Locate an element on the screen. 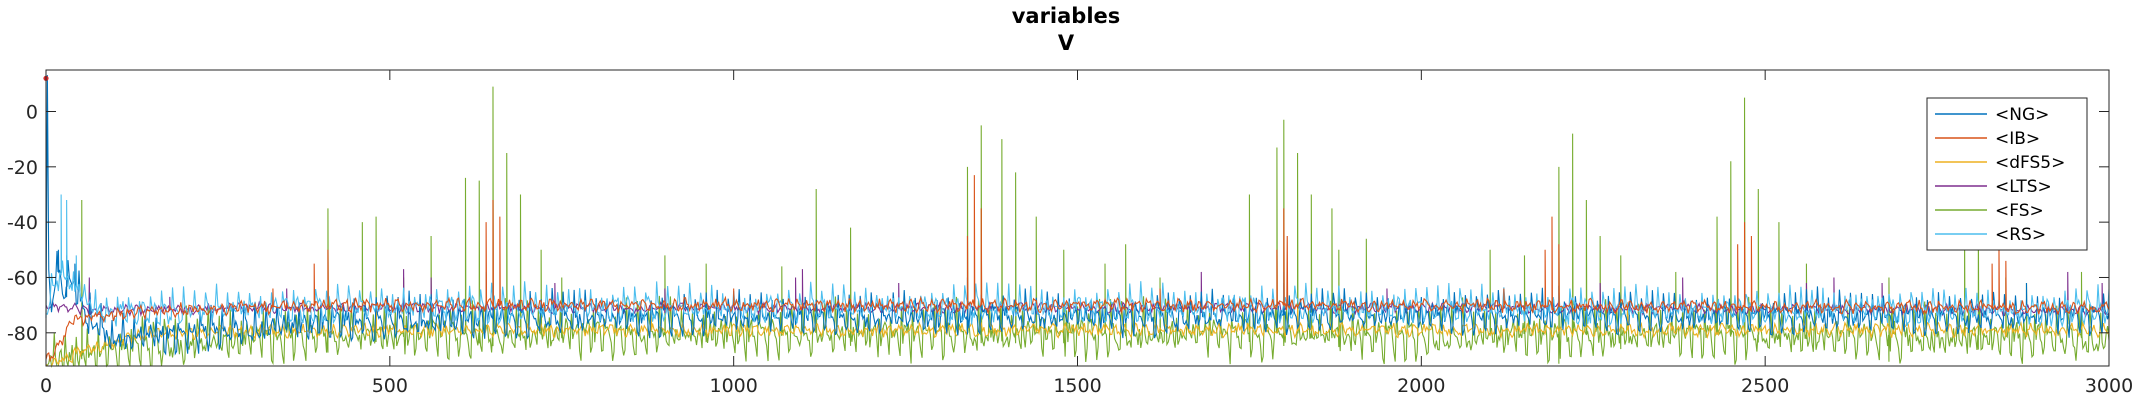 The image size is (2133, 400). x-tick-label: 500 is located at coordinates (390, 386).